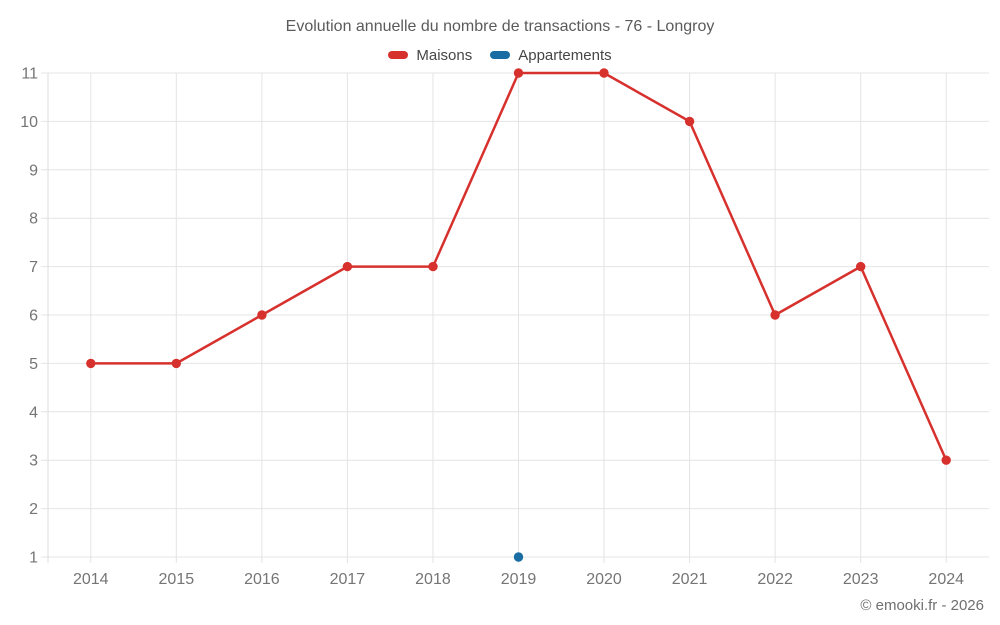  I want to click on y-tick-label: 4, so click(33, 412).